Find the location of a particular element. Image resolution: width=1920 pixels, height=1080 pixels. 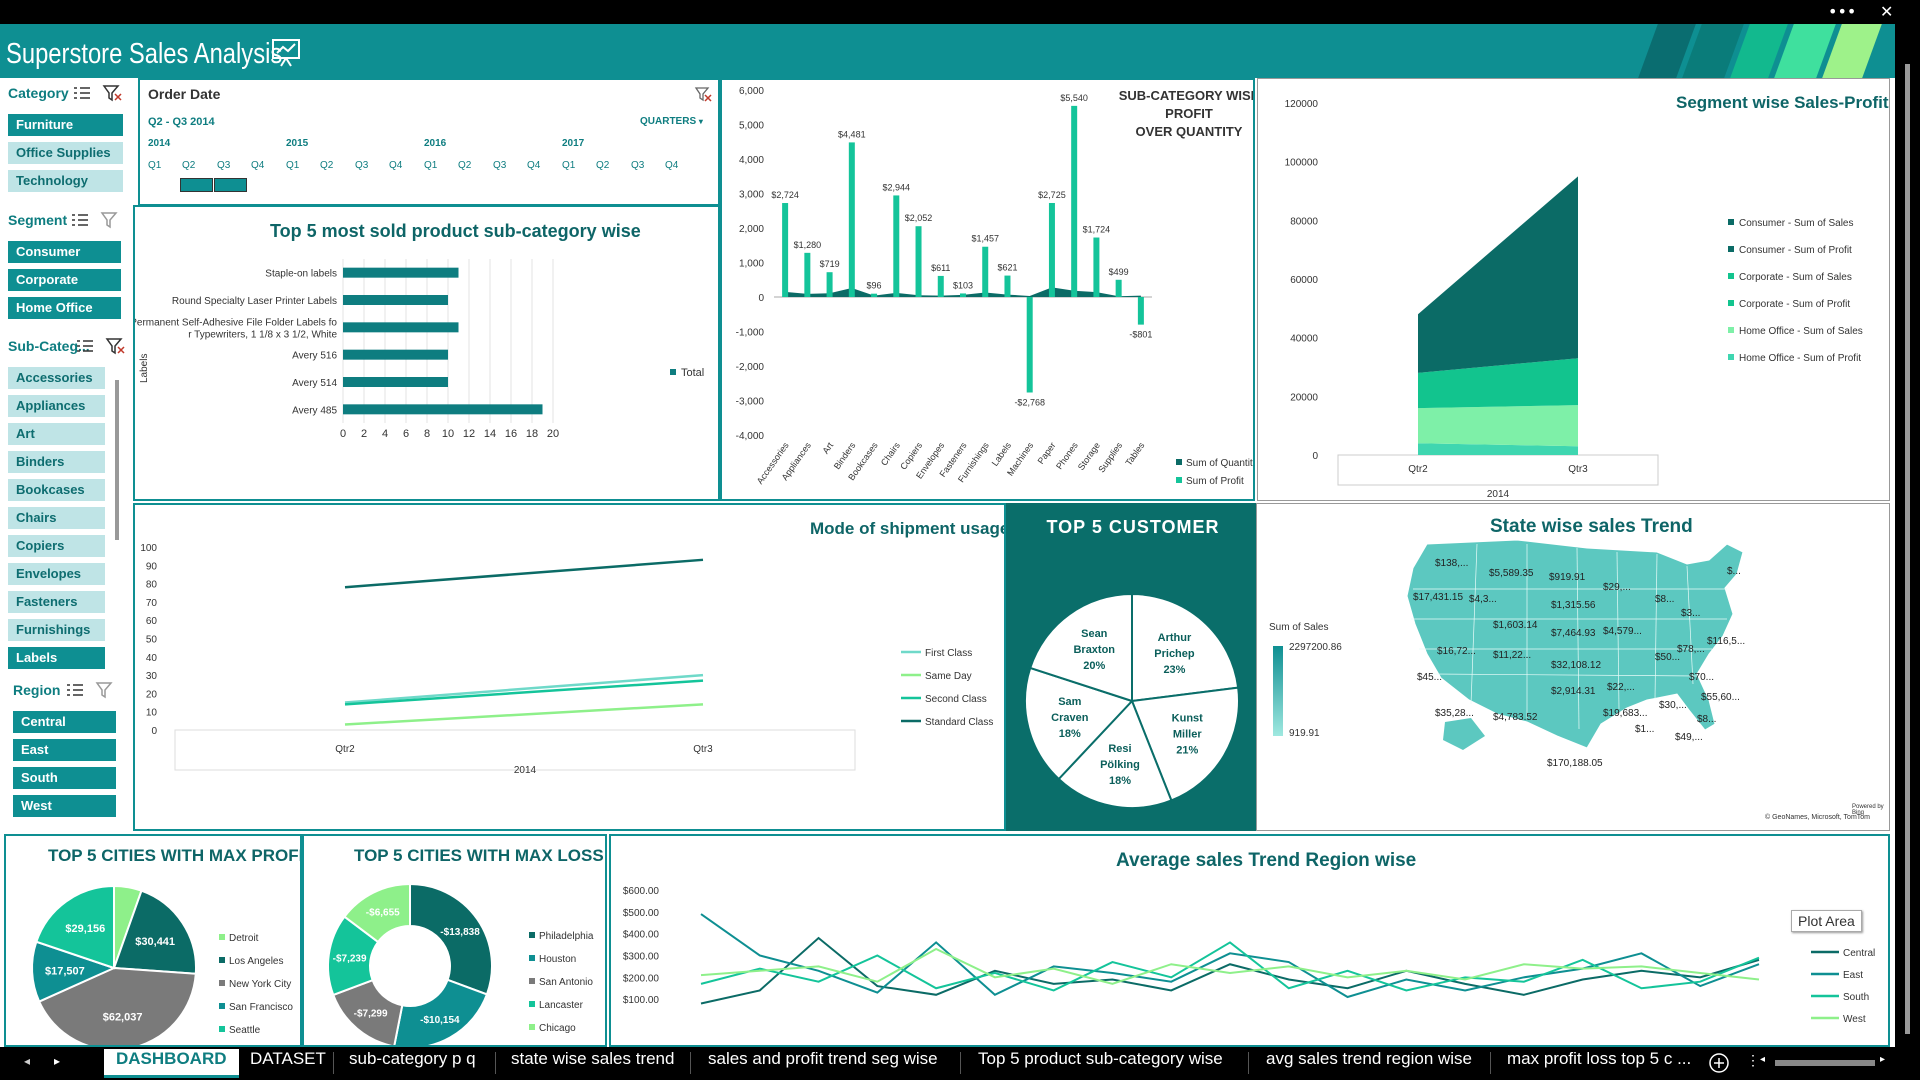

slicer-item-copiers: Copiers is located at coordinates (56, 546).